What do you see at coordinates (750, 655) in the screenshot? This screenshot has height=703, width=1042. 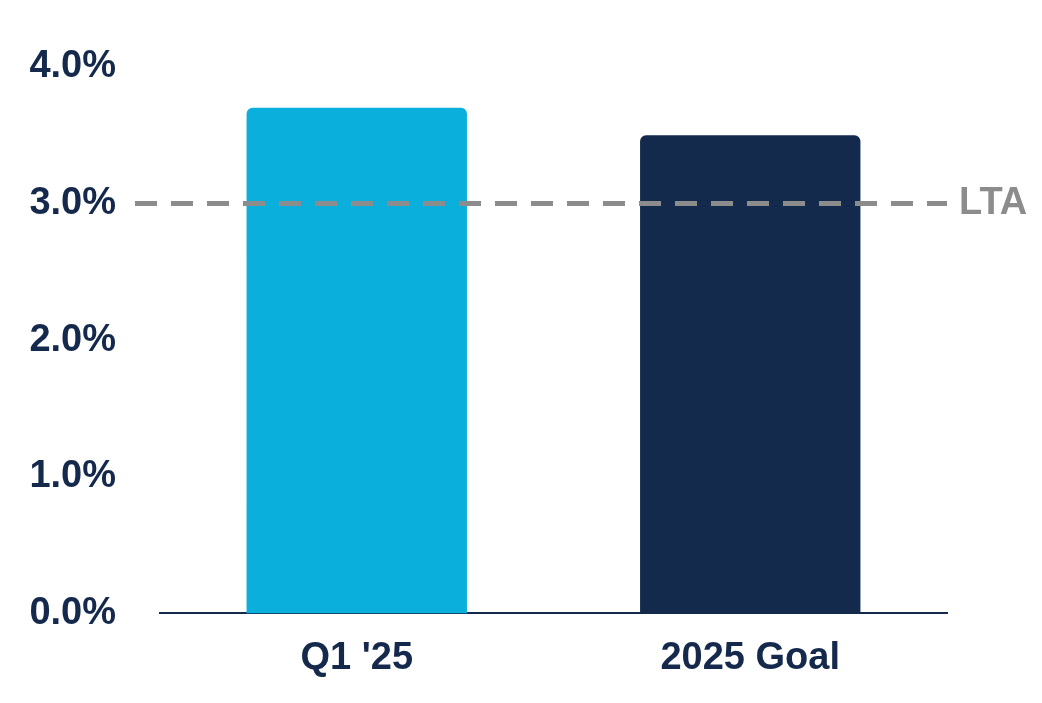 I see `x-tick-label: 2025 Goal` at bounding box center [750, 655].